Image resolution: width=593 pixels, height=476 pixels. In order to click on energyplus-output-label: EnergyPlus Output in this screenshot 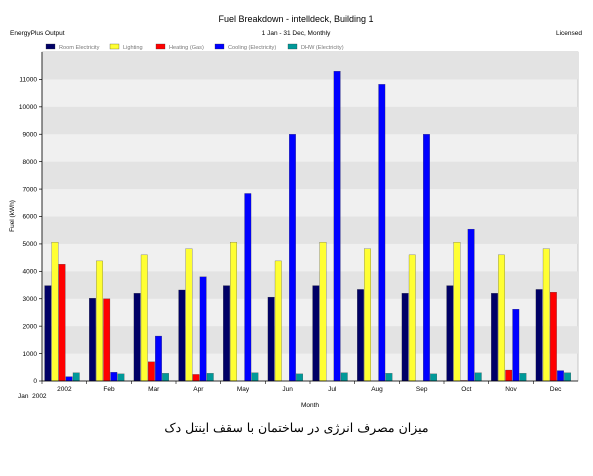, I will do `click(37, 33)`.